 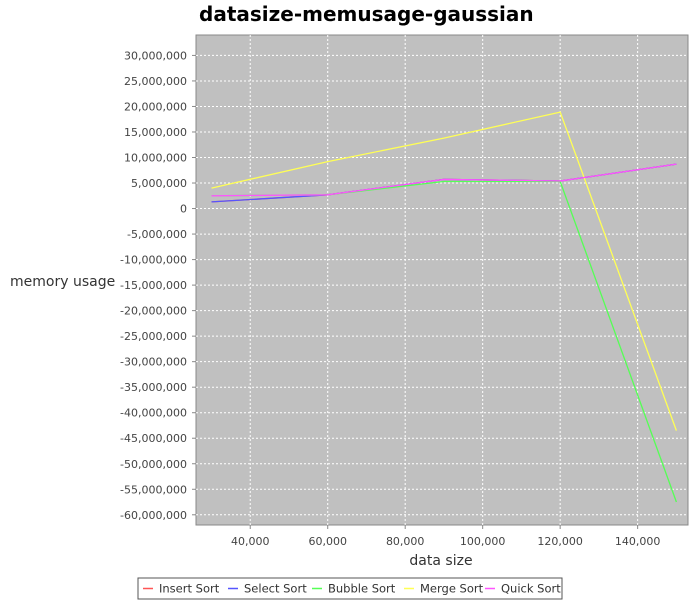 I want to click on chart-title: datasize-memusage-gaussian, so click(x=366, y=14).